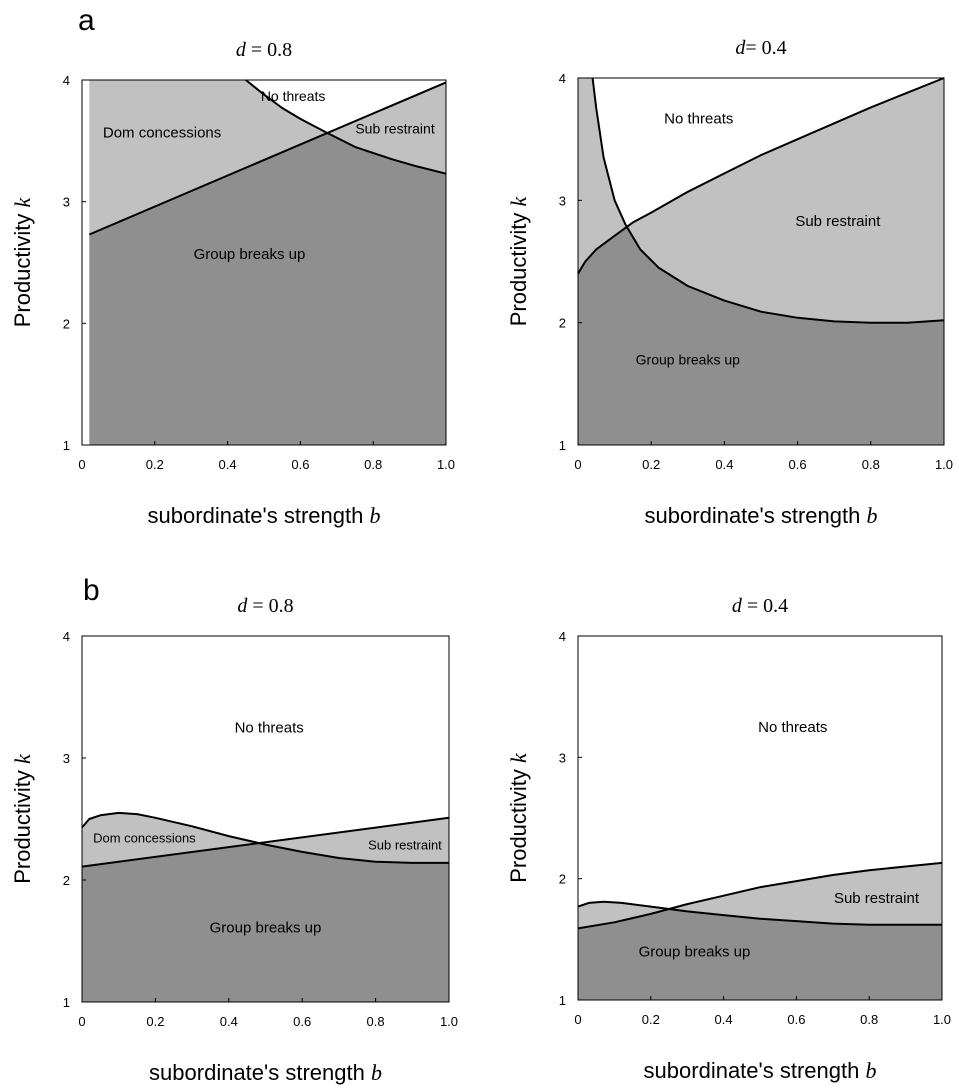 Image resolution: width=959 pixels, height=1088 pixels. I want to click on chart-title: d = 0.4, so click(760, 606).